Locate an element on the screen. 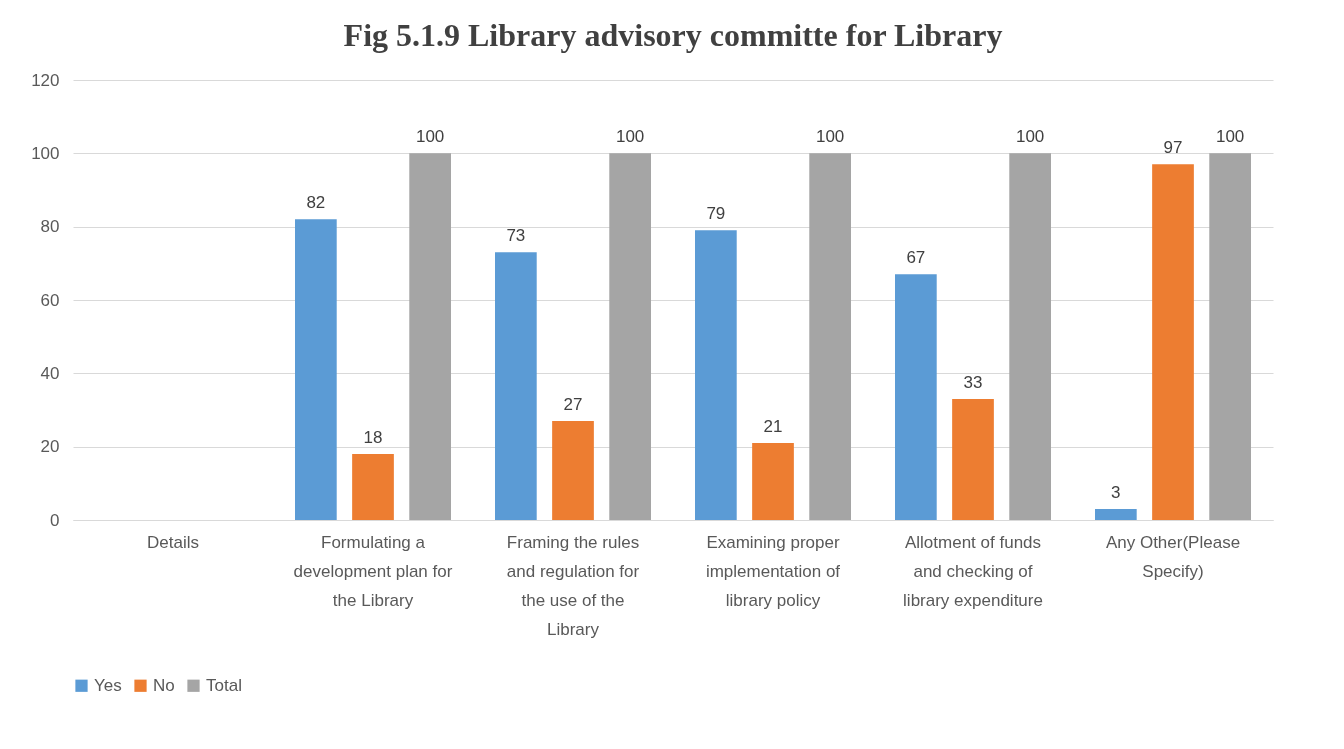 Image resolution: width=1344 pixels, height=749 pixels. data-label: 97 is located at coordinates (1173, 148).